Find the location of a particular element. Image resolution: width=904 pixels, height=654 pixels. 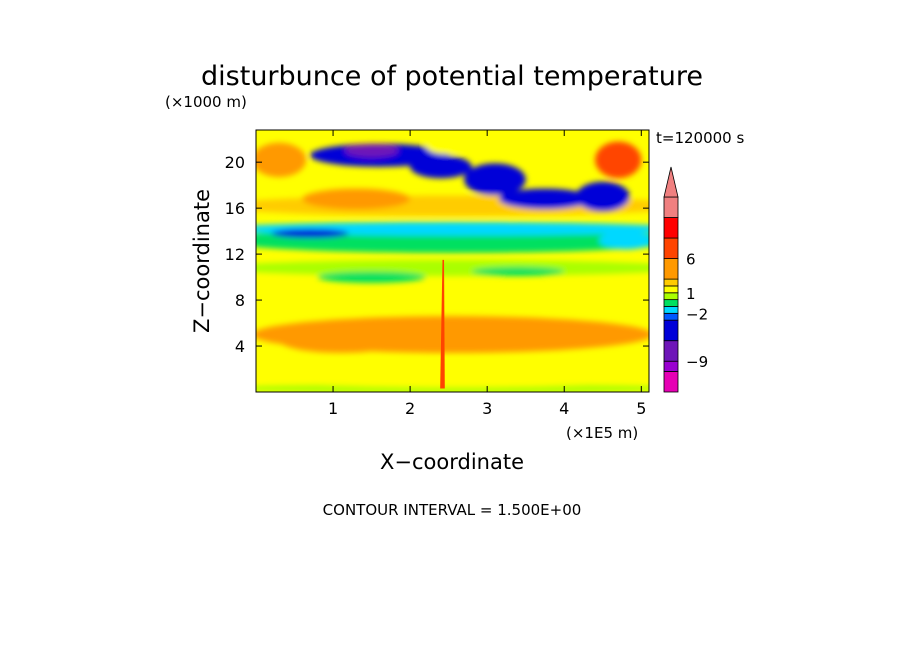

x-axis-label: X−coordinate is located at coordinates (452, 462).